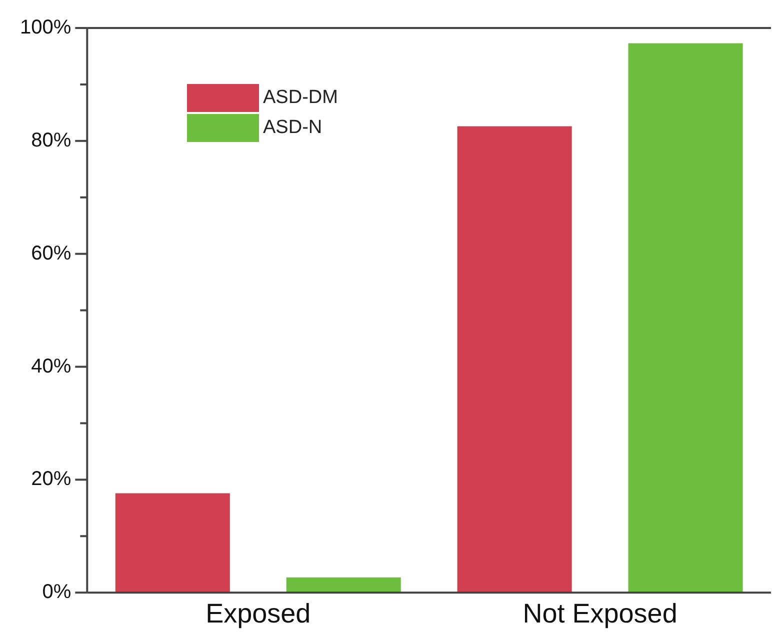  Describe the element at coordinates (51, 140) in the screenshot. I see `y-tick-label: 80%` at that location.